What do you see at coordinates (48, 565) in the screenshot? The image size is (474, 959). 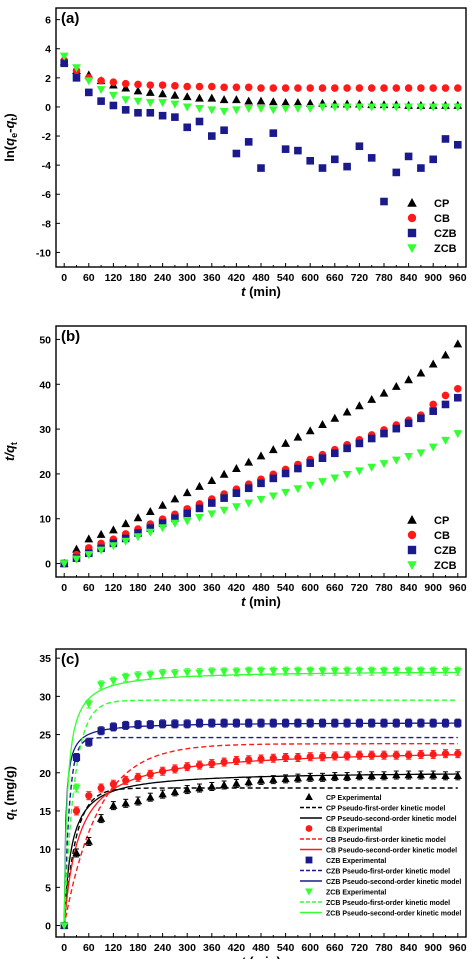 I see `y-tick-label: 0` at bounding box center [48, 565].